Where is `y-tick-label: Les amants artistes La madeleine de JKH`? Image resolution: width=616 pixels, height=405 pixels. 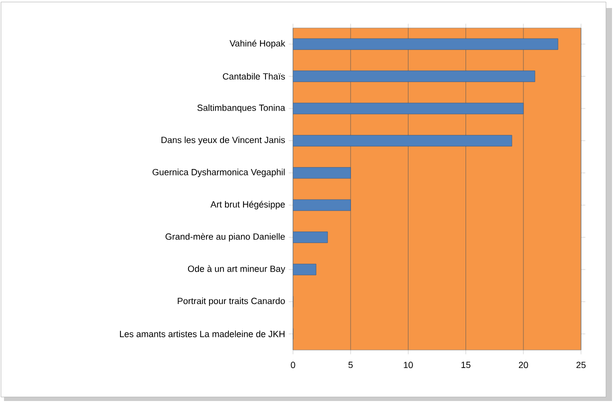
y-tick-label: Les amants artistes La madeleine de JKH is located at coordinates (202, 334).